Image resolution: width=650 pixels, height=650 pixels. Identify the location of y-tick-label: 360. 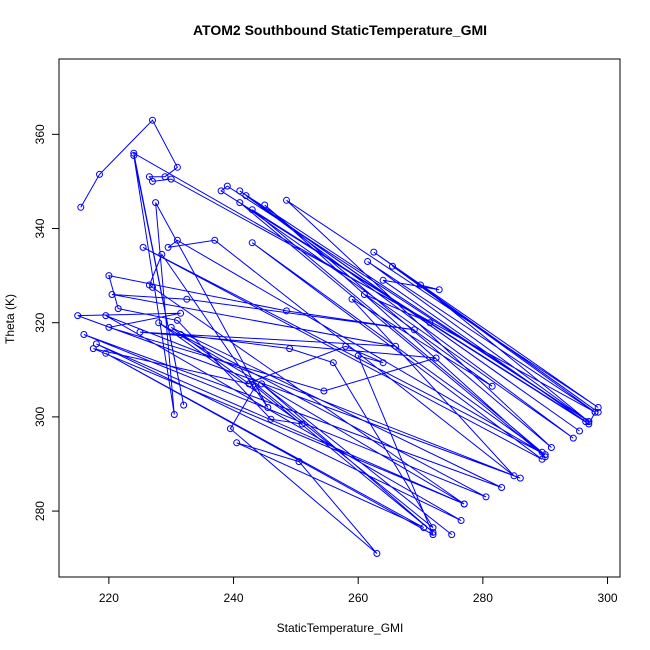
(40, 134).